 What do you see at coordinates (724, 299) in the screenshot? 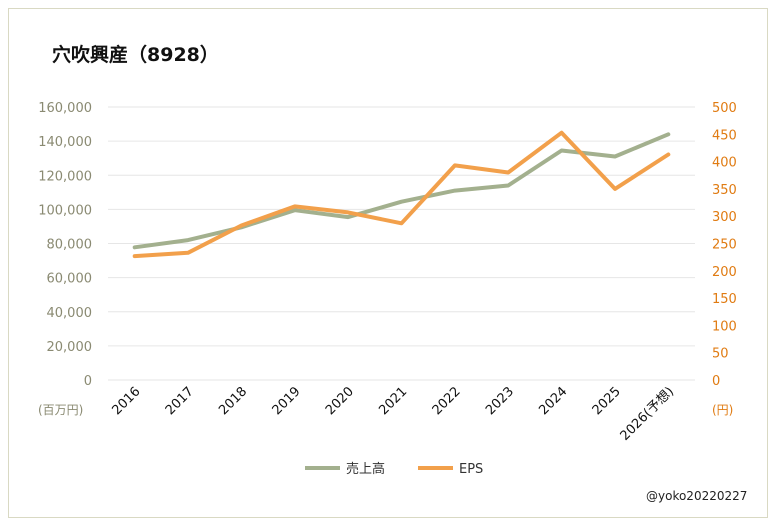
I see `right-tick-label: 150` at bounding box center [724, 299].